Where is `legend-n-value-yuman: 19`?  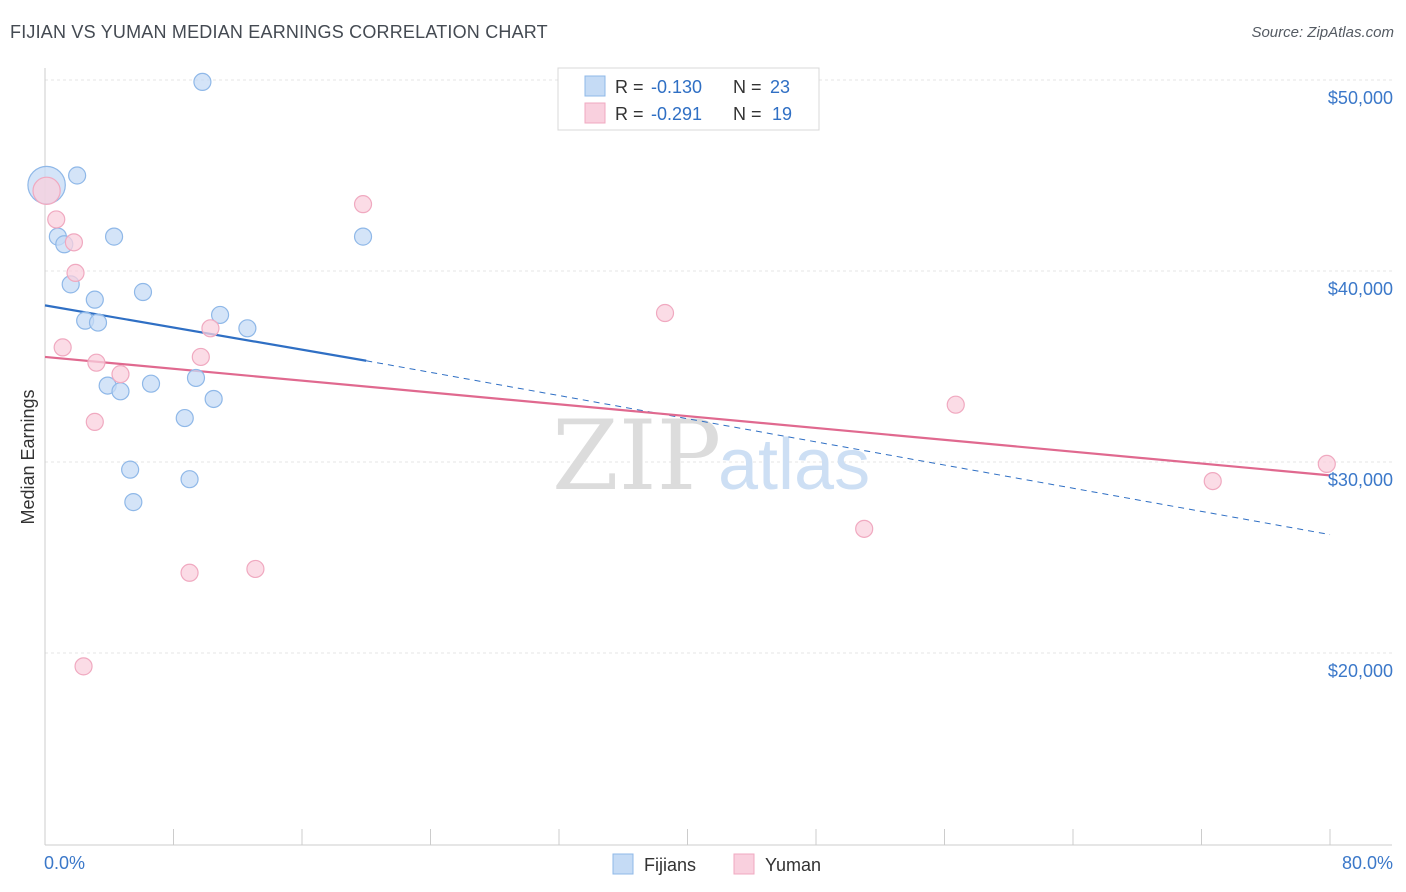 legend-n-value-yuman: 19 is located at coordinates (782, 114).